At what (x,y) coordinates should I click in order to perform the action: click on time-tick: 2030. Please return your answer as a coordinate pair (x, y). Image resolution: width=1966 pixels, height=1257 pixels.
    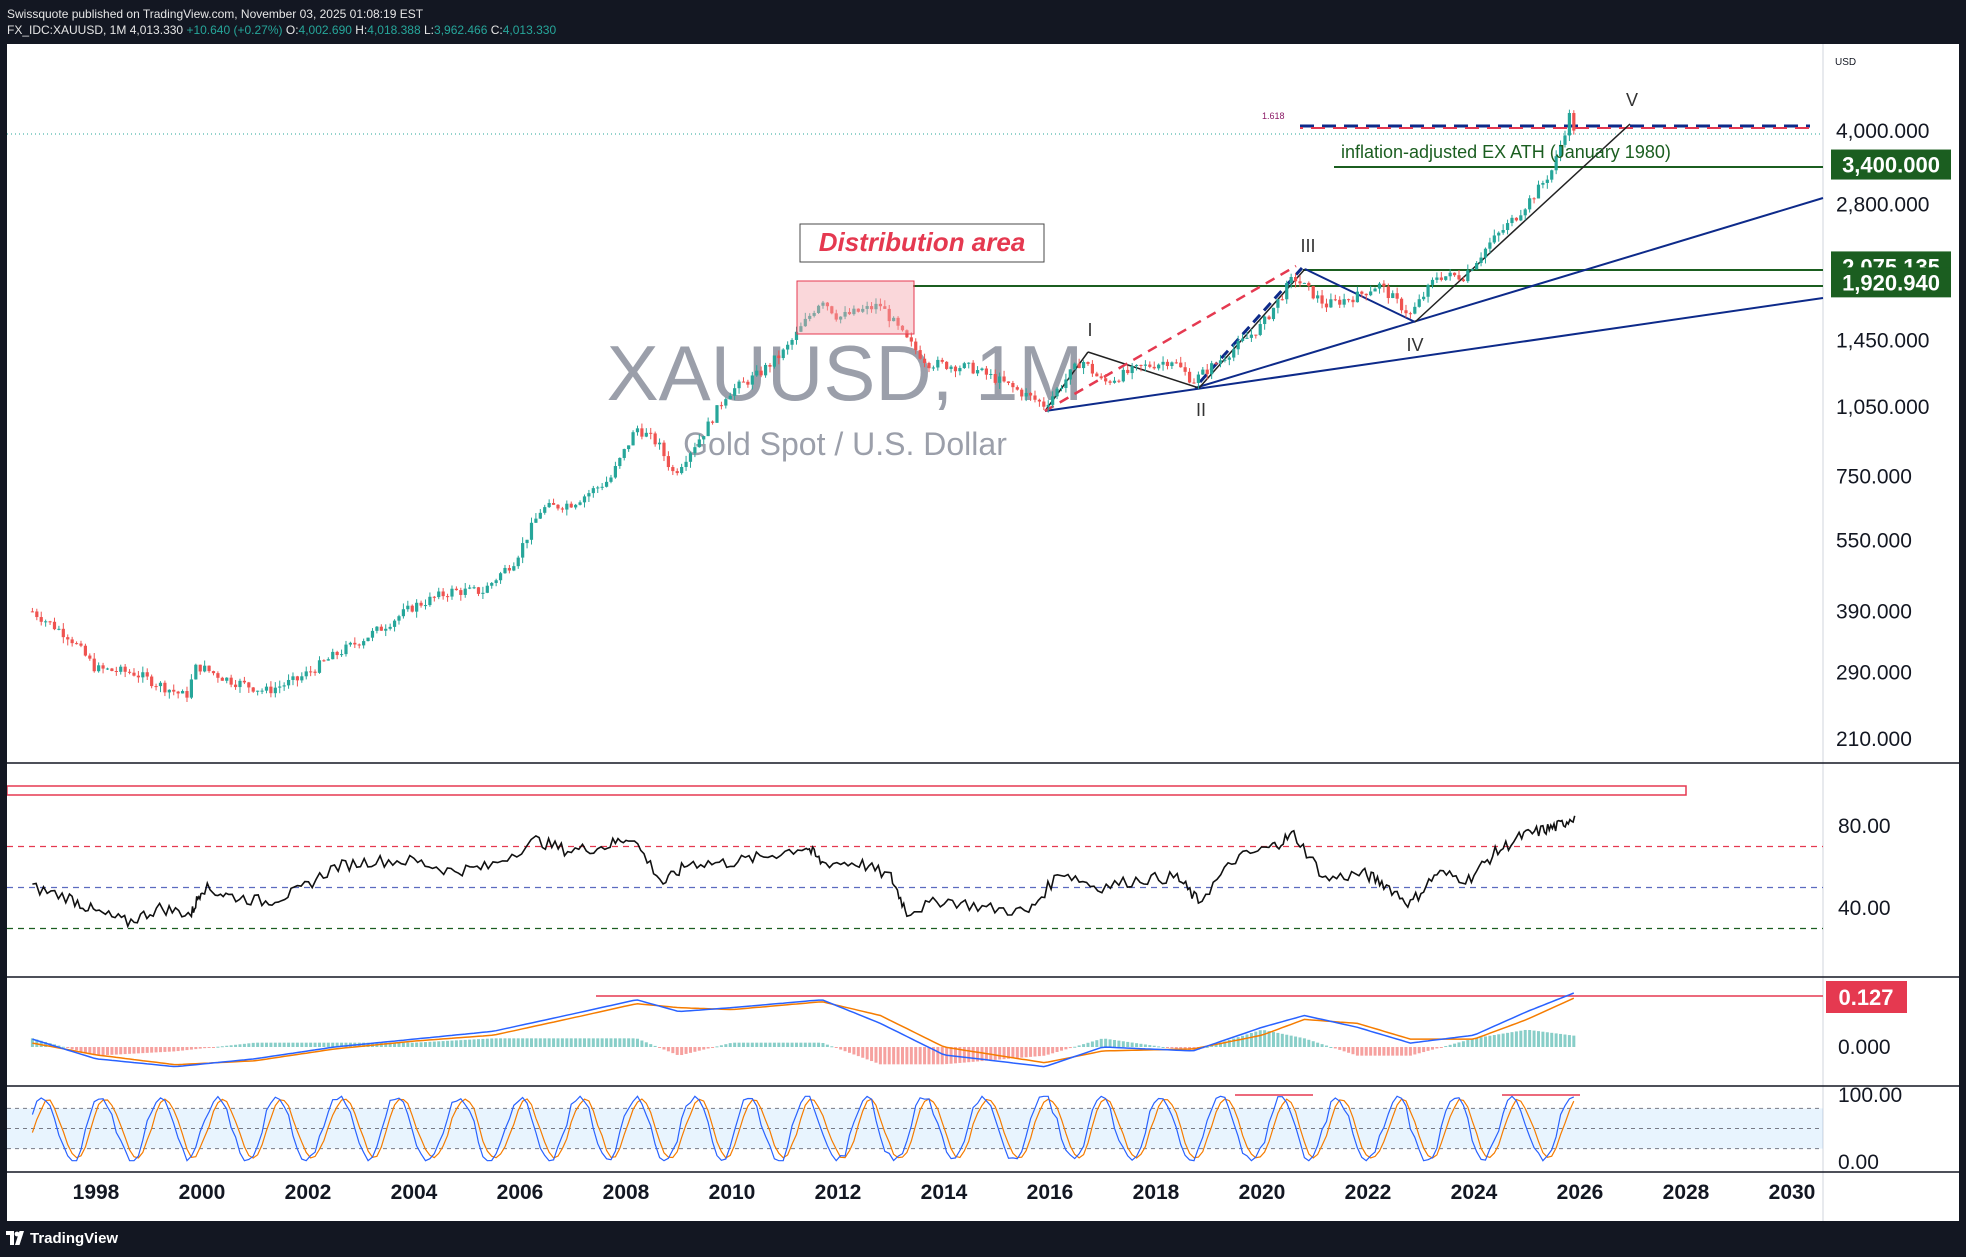
    Looking at the image, I should click on (1792, 1192).